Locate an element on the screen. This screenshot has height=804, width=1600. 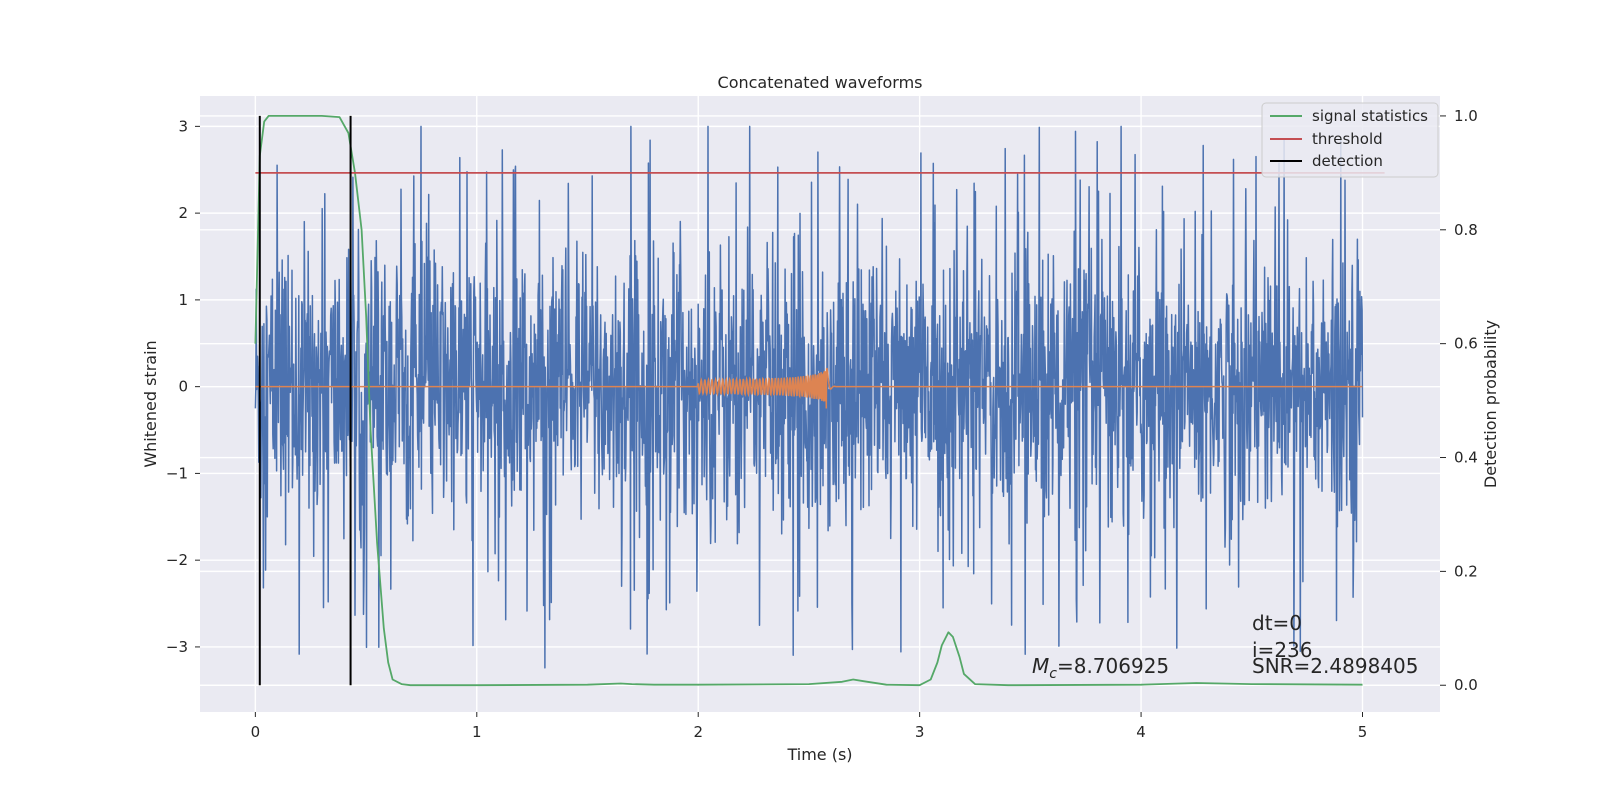
x-tick-label: 4 is located at coordinates (1141, 732).